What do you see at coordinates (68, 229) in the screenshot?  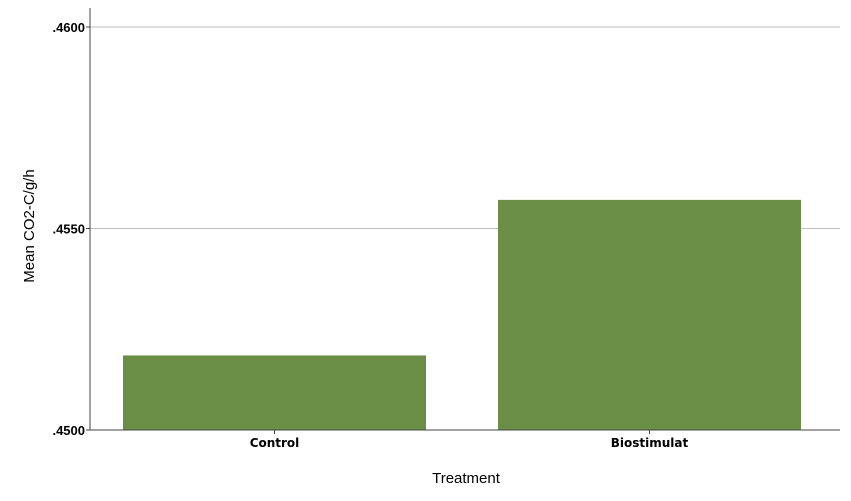 I see `y-tick-label: .4550` at bounding box center [68, 229].